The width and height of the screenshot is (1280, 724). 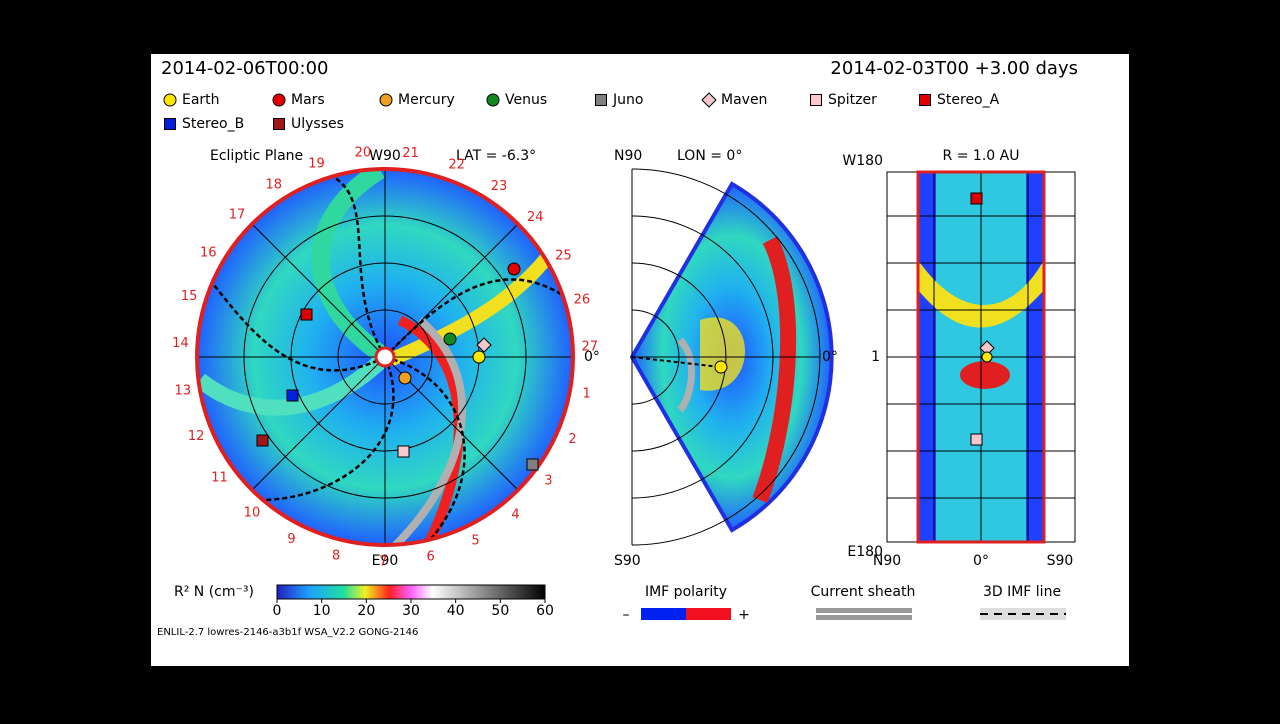 I want to click on carrington-label: 26, so click(x=582, y=299).